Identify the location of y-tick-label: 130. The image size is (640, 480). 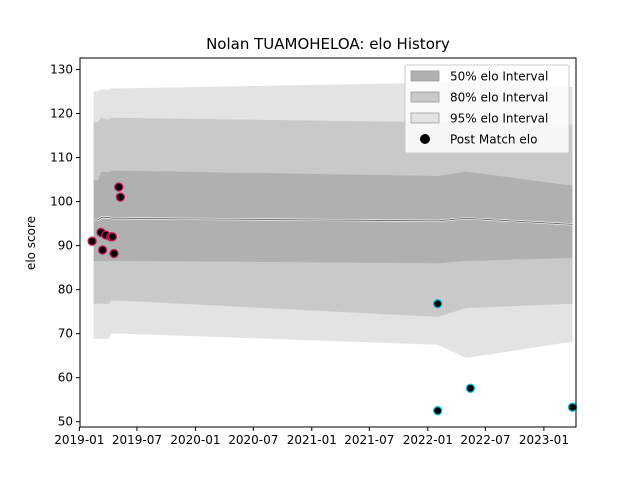
(61, 69).